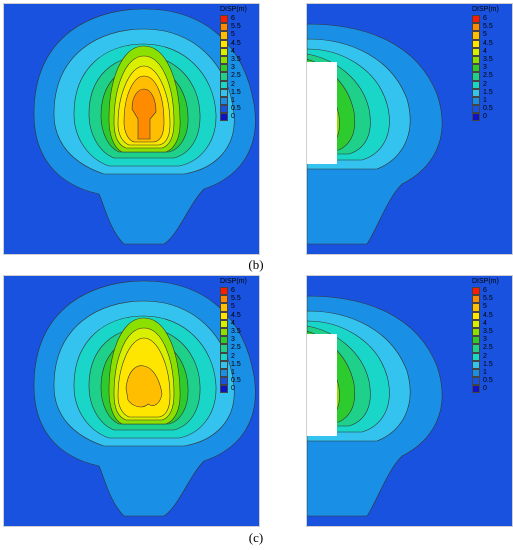 The image size is (513, 550). Describe the element at coordinates (233, 19) in the screenshot. I see `legend-label: 6` at that location.